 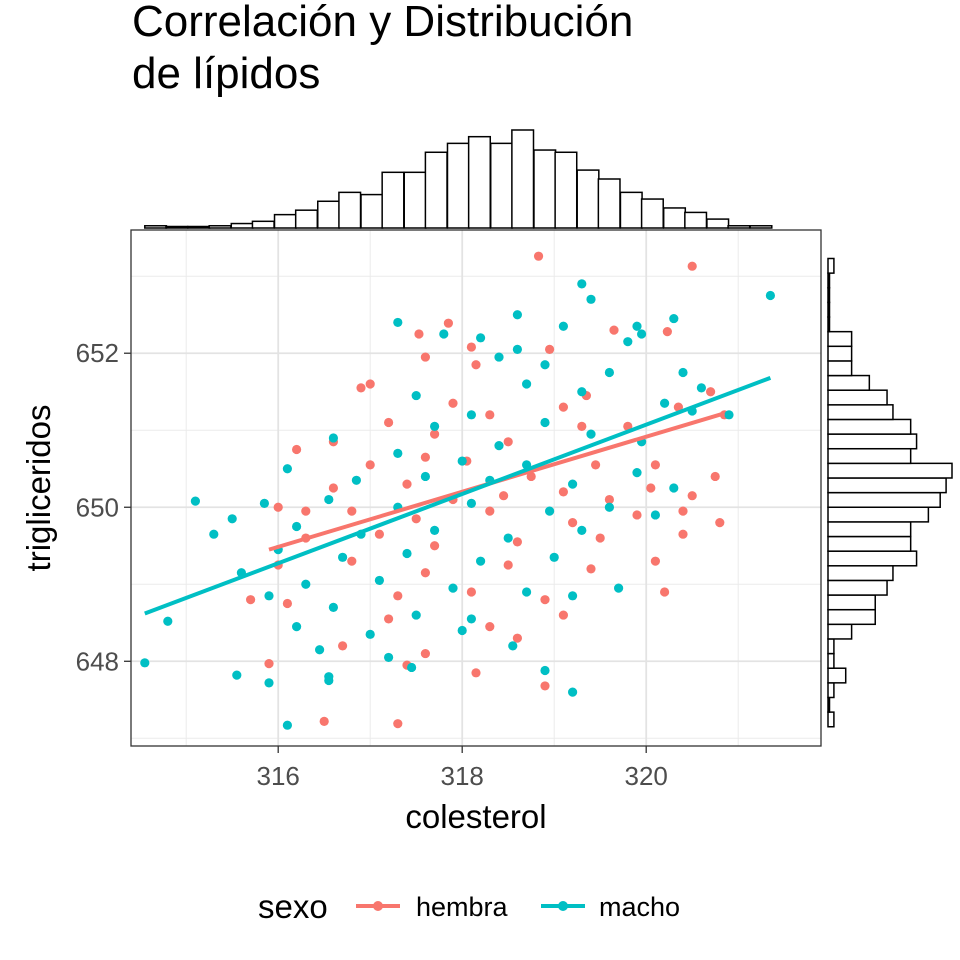 What do you see at coordinates (97, 353) in the screenshot?
I see `y-tick-label: 652` at bounding box center [97, 353].